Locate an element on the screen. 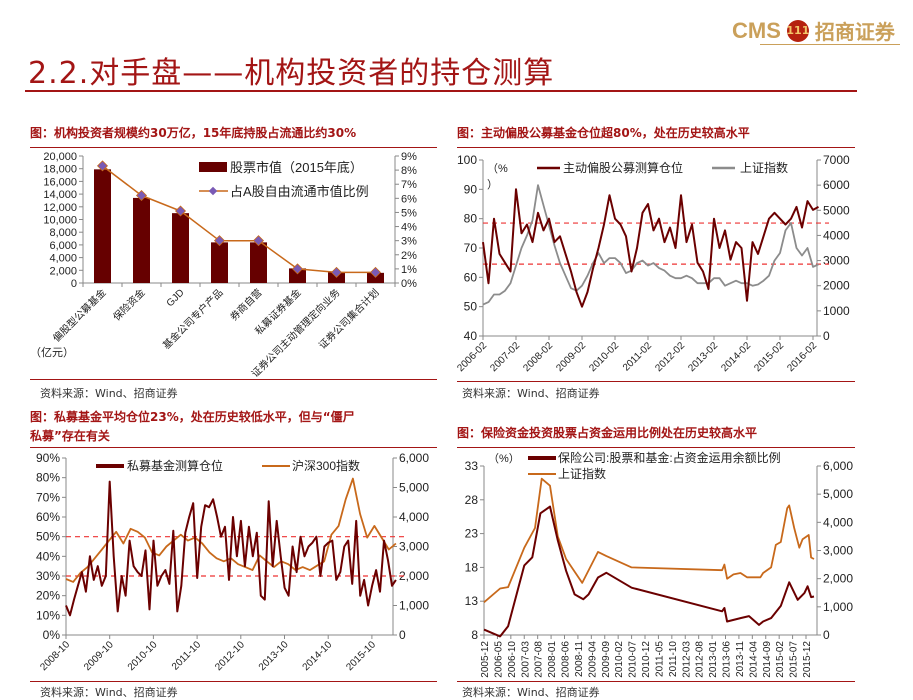  chart2-left-tick-label: 100 is located at coordinates (467, 160).